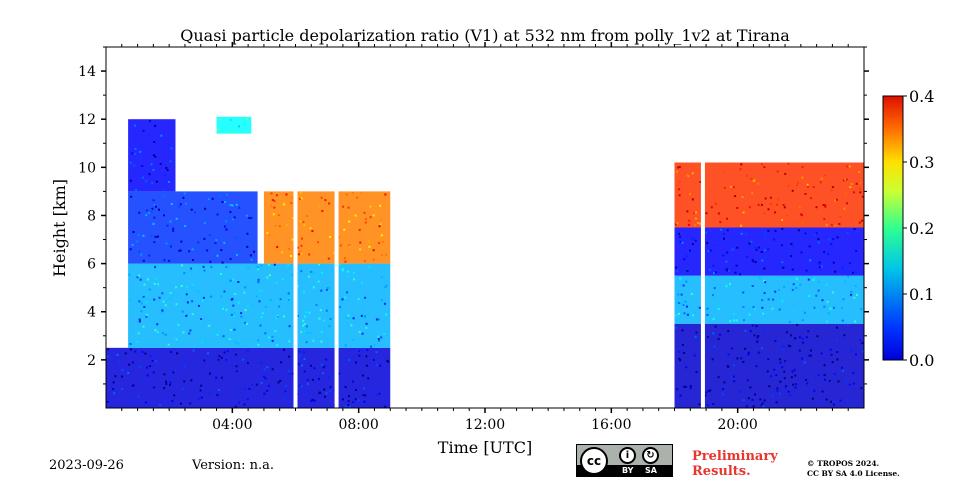 This screenshot has height=480, width=960. I want to click on preliminary-line1: Preliminary, so click(735, 456).